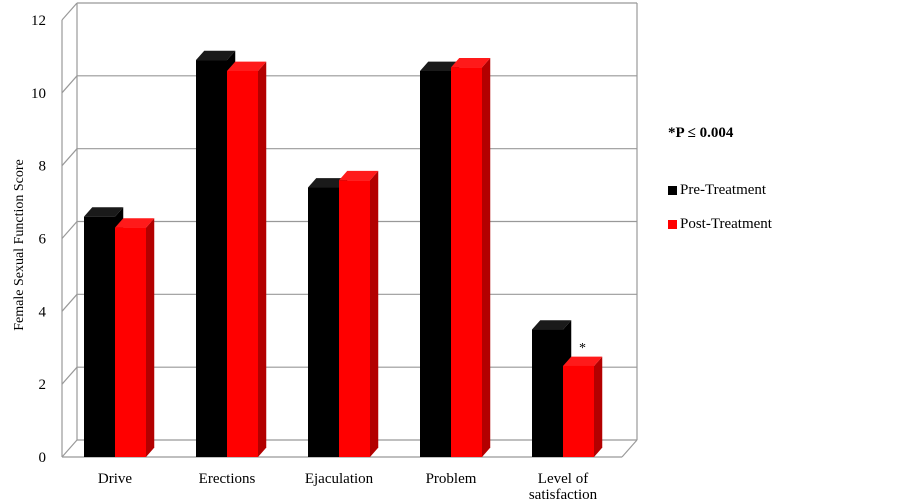 The height and width of the screenshot is (504, 903). What do you see at coordinates (43, 458) in the screenshot?
I see `y-tick-label-0: 0` at bounding box center [43, 458].